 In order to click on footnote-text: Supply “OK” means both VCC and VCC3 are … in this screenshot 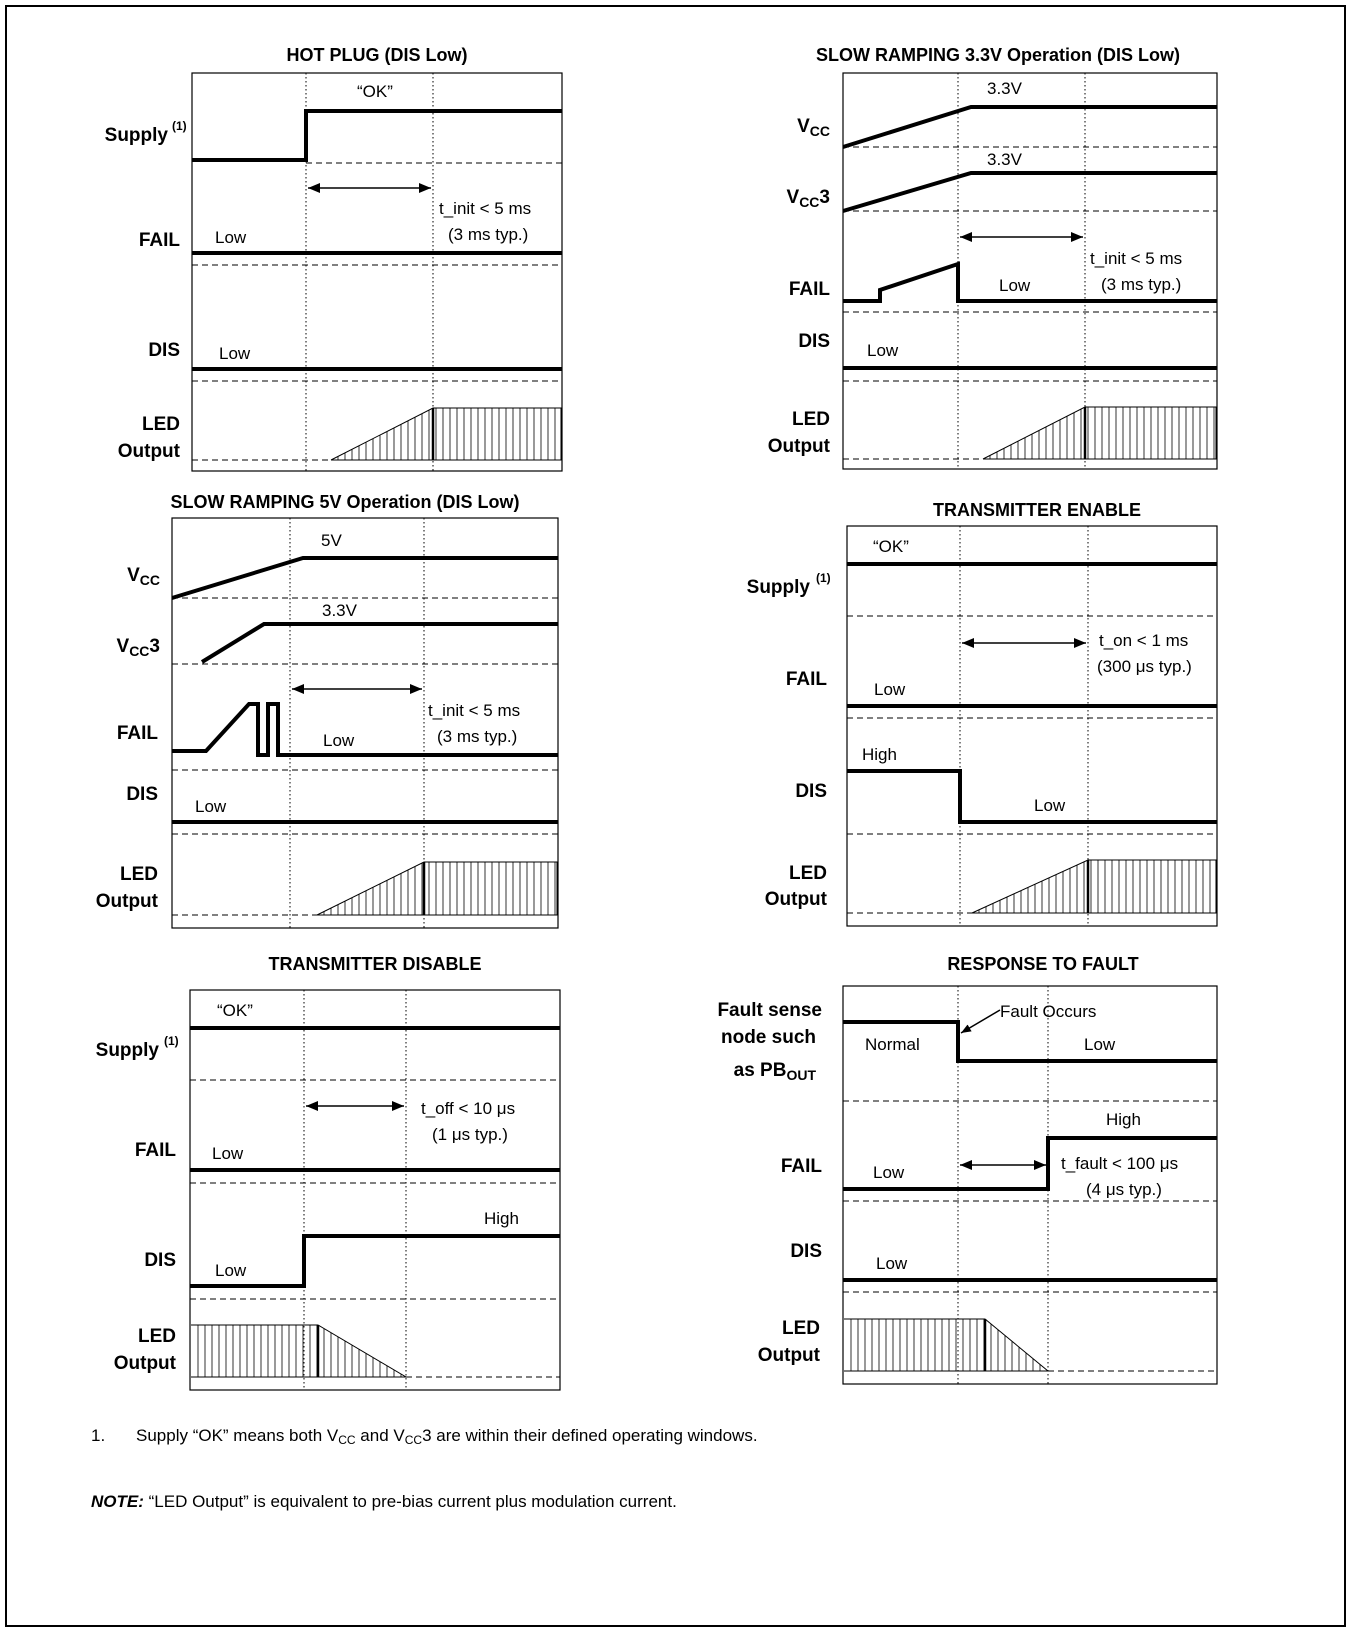, I will do `click(447, 1436)`.